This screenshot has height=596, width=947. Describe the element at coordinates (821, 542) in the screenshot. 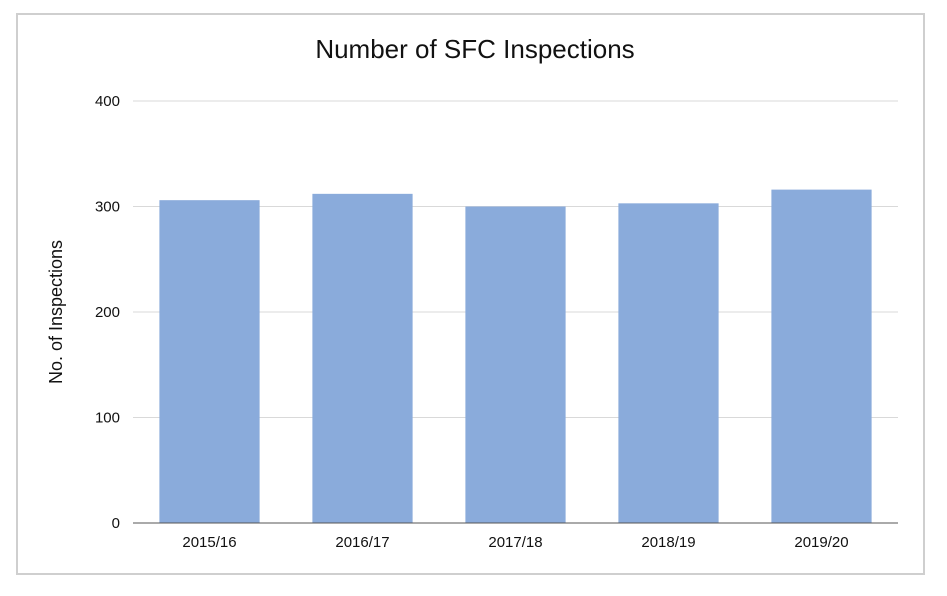

I see `x-tick-label: 2019/20` at that location.